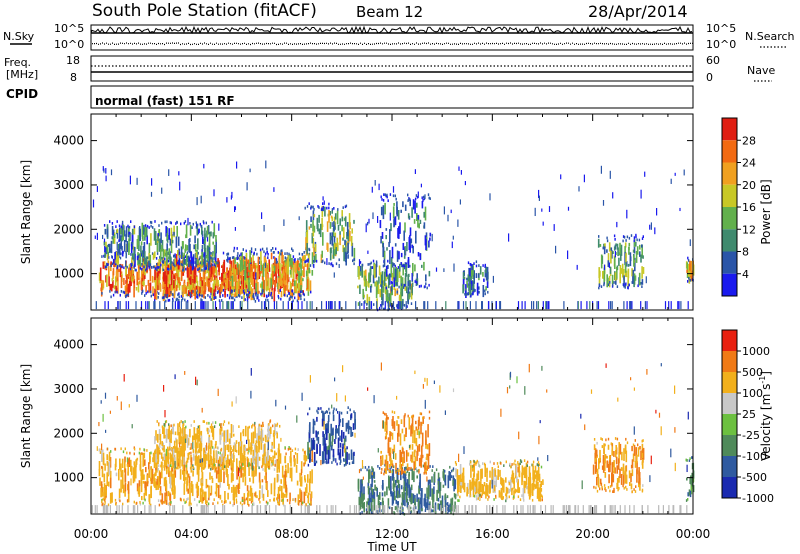 The height and width of the screenshot is (554, 800). What do you see at coordinates (68, 141) in the screenshot?
I see `y-tick-label: 4000` at bounding box center [68, 141].